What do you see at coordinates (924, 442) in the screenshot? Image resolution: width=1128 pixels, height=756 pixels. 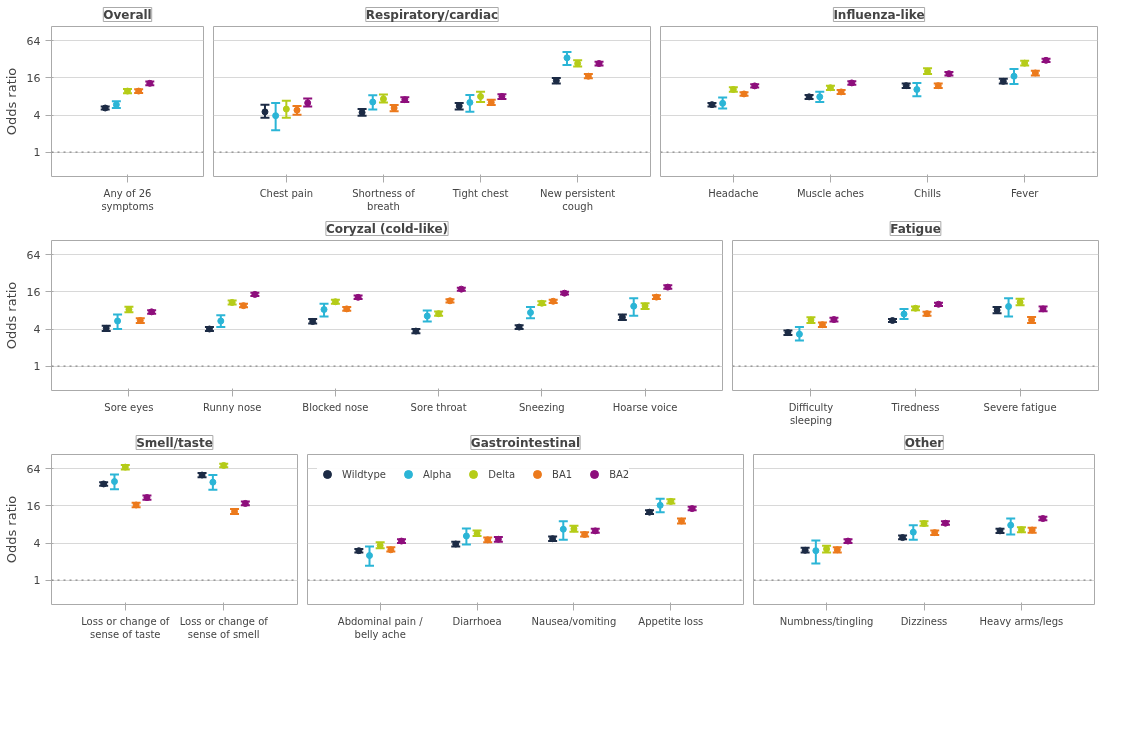 I see `chart-title: Other` at bounding box center [924, 442].